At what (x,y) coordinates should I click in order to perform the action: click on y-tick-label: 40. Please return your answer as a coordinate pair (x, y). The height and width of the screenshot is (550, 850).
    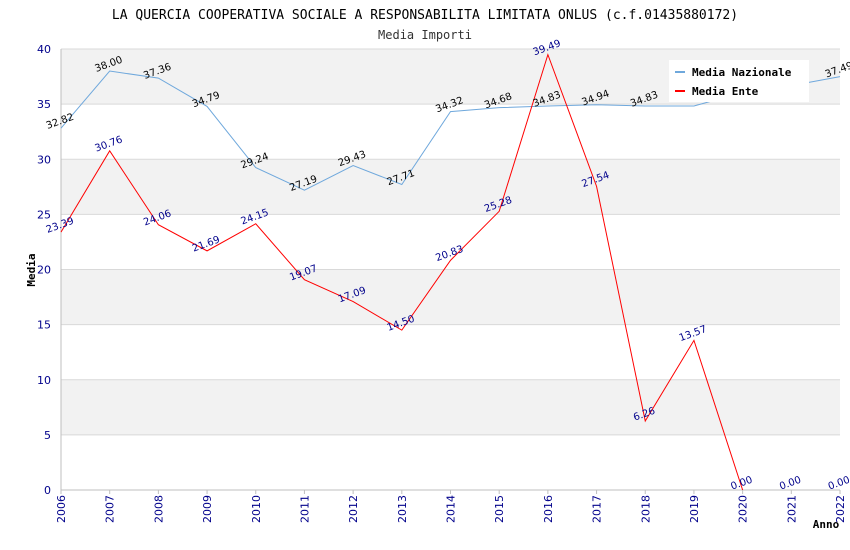
    Looking at the image, I should click on (44, 49).